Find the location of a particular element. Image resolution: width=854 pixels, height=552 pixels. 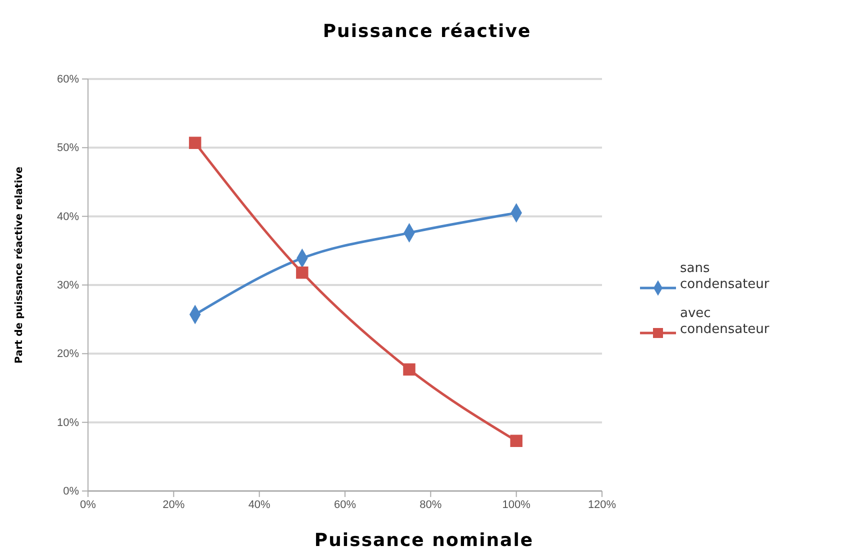

x-tick-label: 0% is located at coordinates (88, 504).